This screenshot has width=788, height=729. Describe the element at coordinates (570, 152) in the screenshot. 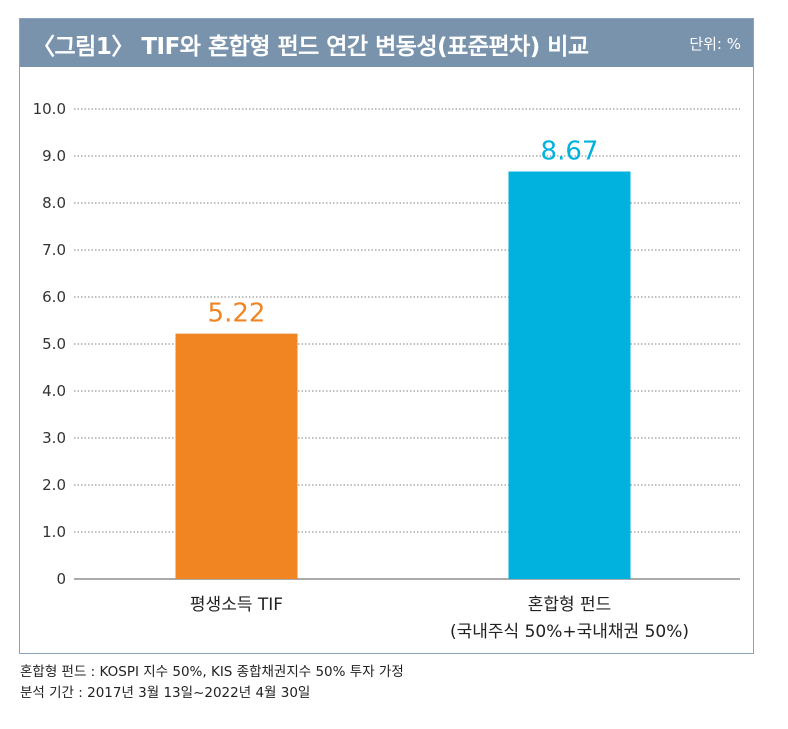

I see `data-label: 8.67` at that location.